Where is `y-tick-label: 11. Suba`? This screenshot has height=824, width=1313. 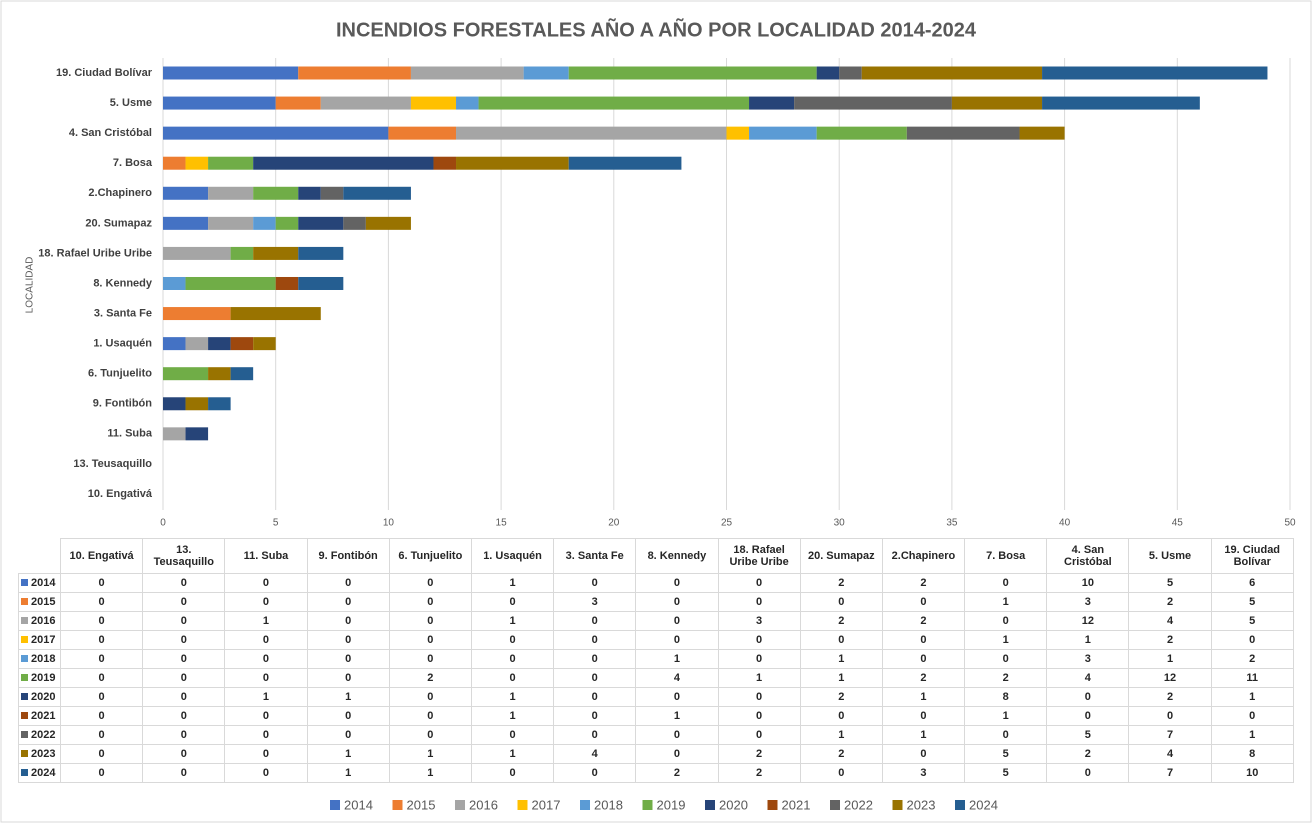
y-tick-label: 11. Suba is located at coordinates (130, 434).